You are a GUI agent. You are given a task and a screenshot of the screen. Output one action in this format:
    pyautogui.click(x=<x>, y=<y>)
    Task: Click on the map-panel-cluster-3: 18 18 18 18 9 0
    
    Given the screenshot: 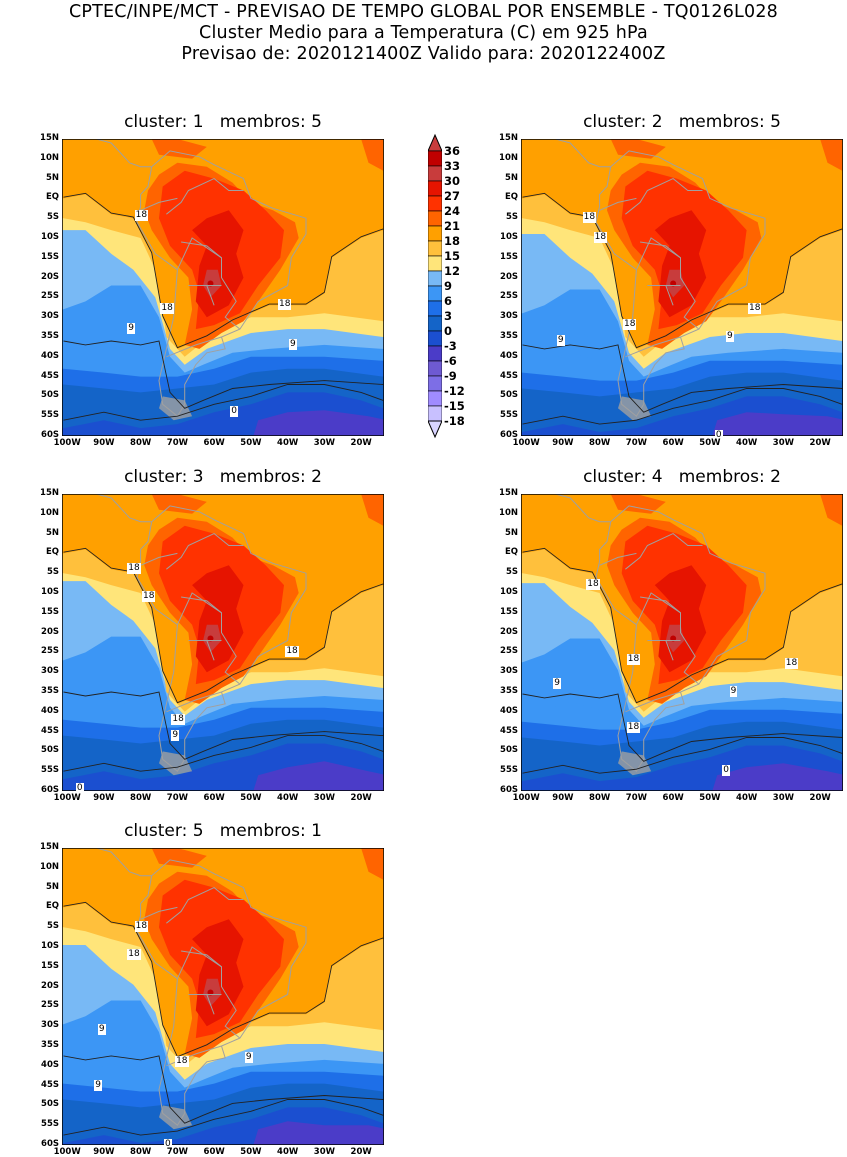 What is the action you would take?
    pyautogui.click(x=223, y=644)
    